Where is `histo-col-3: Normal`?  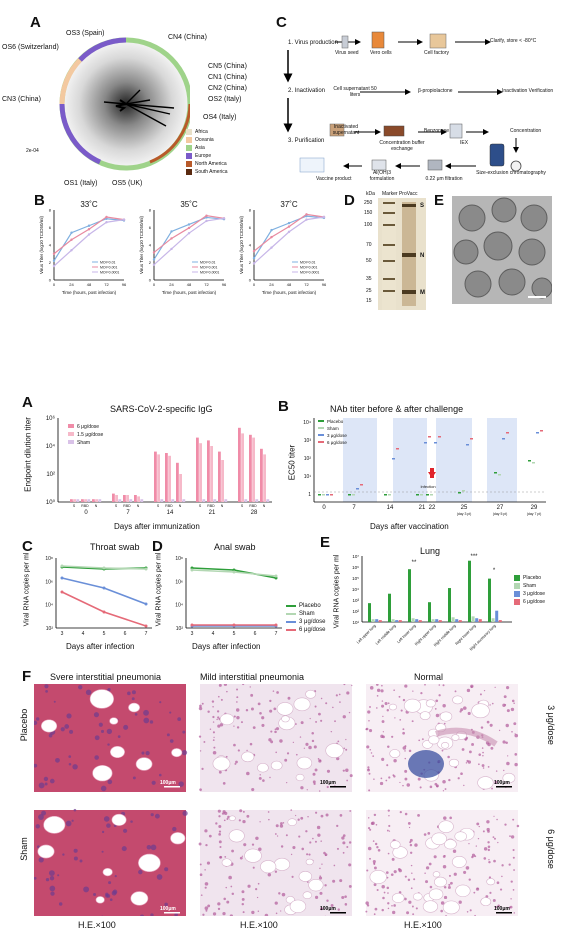
histo-col-3: Normal is located at coordinates (429, 677).